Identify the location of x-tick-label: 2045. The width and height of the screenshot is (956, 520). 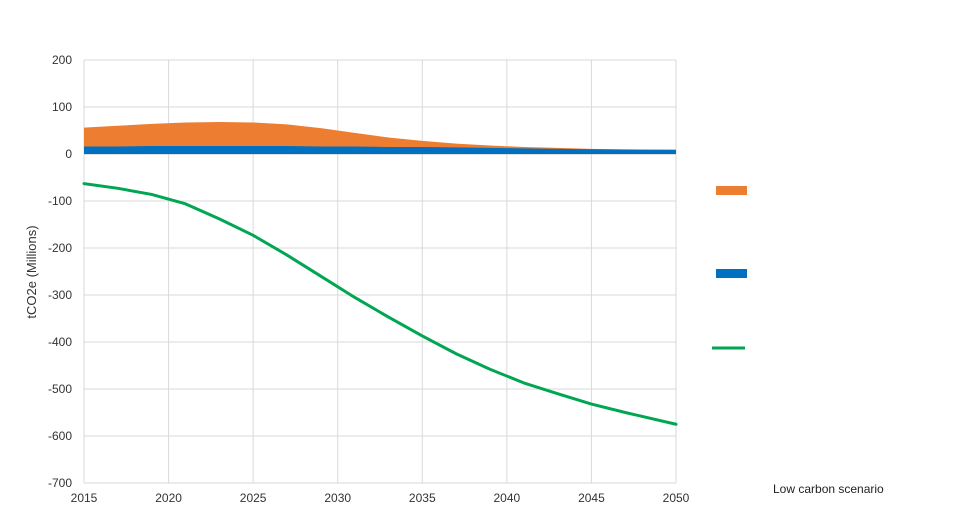
(591, 498).